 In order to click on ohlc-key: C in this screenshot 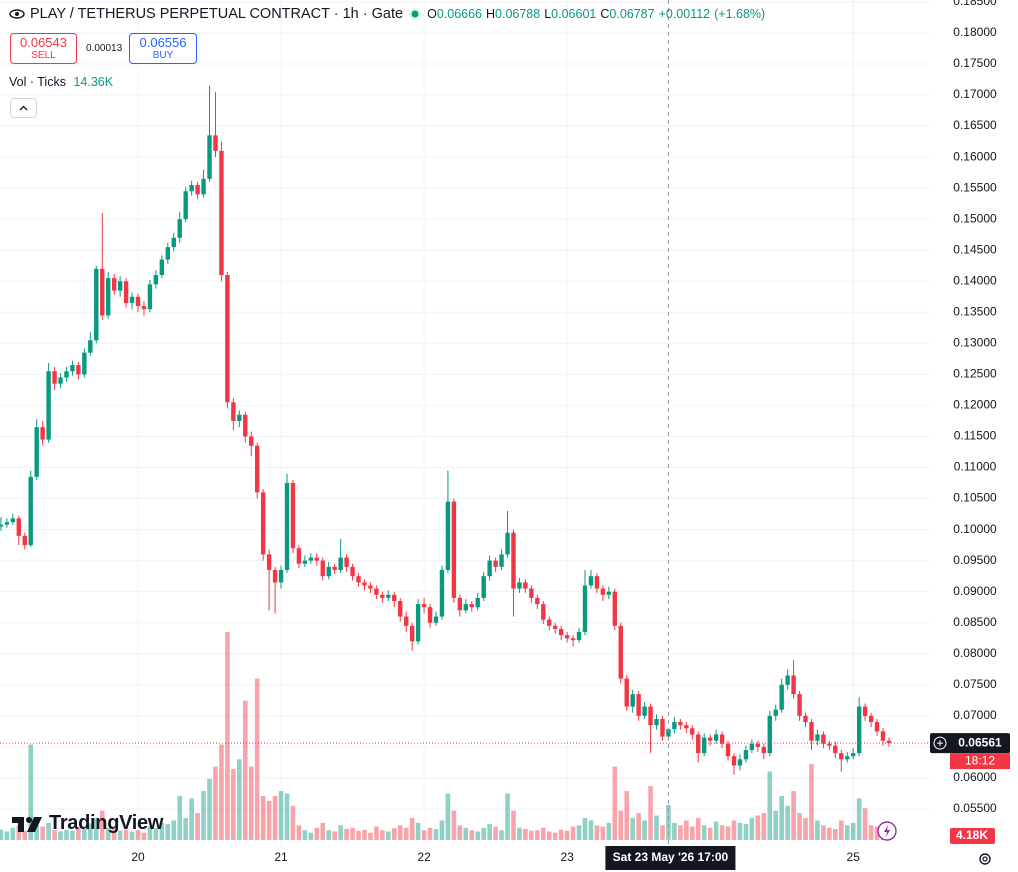, I will do `click(605, 14)`.